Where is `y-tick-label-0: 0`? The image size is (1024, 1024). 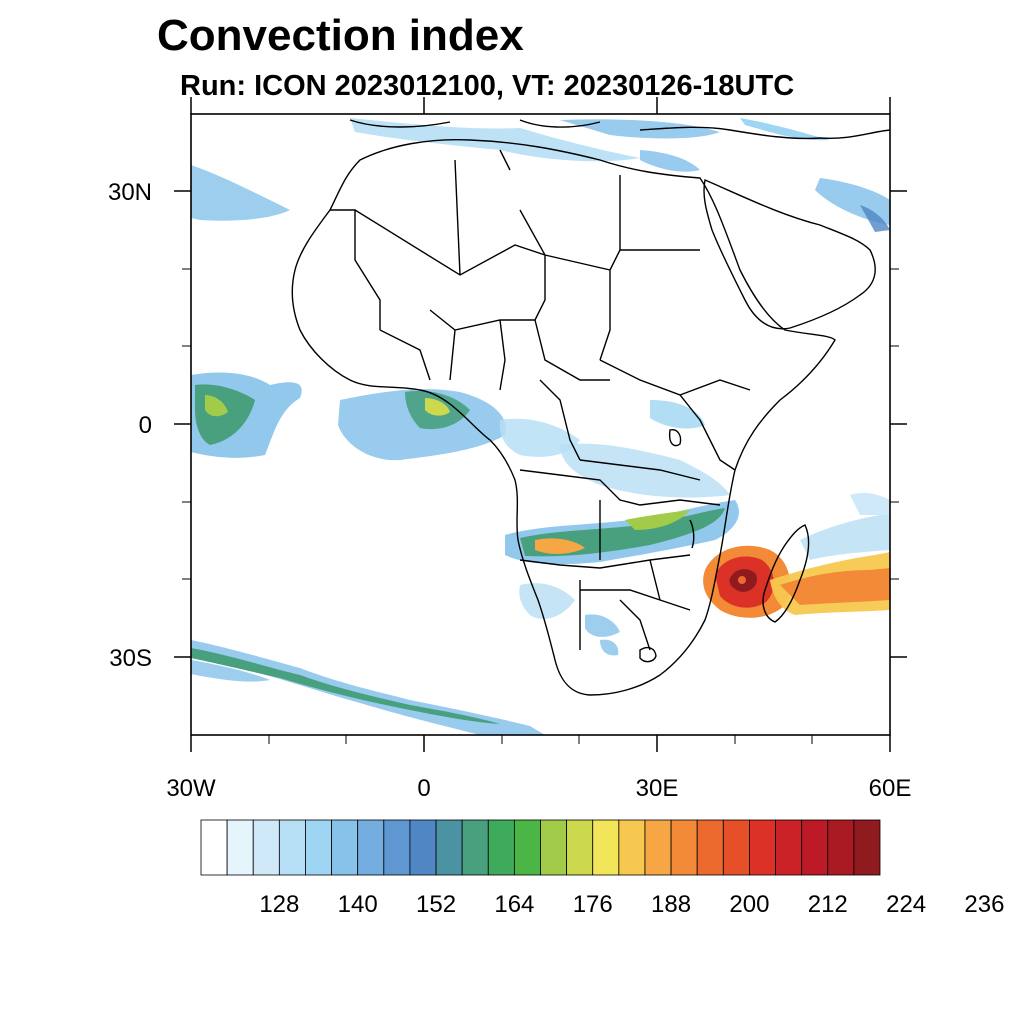 y-tick-label-0: 0 is located at coordinates (145, 425).